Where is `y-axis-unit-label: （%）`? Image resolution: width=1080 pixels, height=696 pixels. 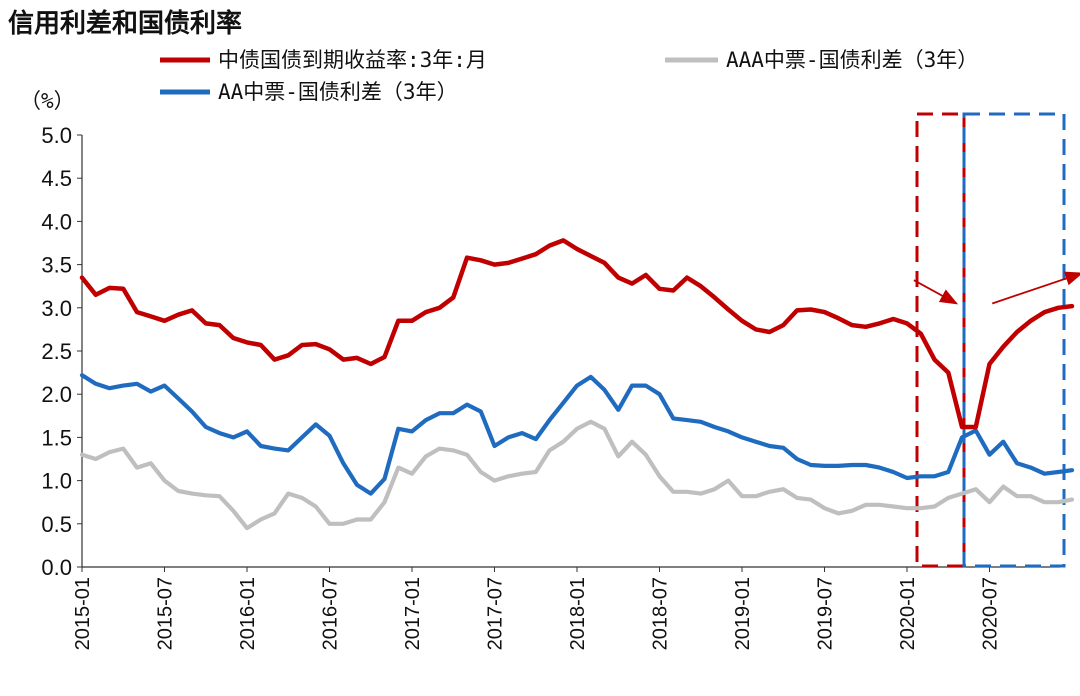
y-axis-unit-label: （%） is located at coordinates (47, 101).